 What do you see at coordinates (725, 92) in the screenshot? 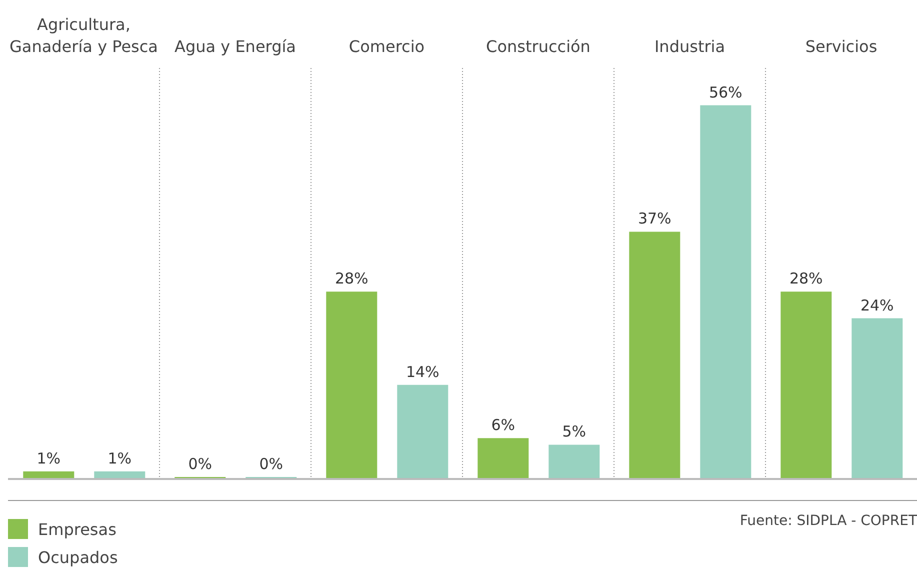
I see `data-label: 56%` at bounding box center [725, 92].